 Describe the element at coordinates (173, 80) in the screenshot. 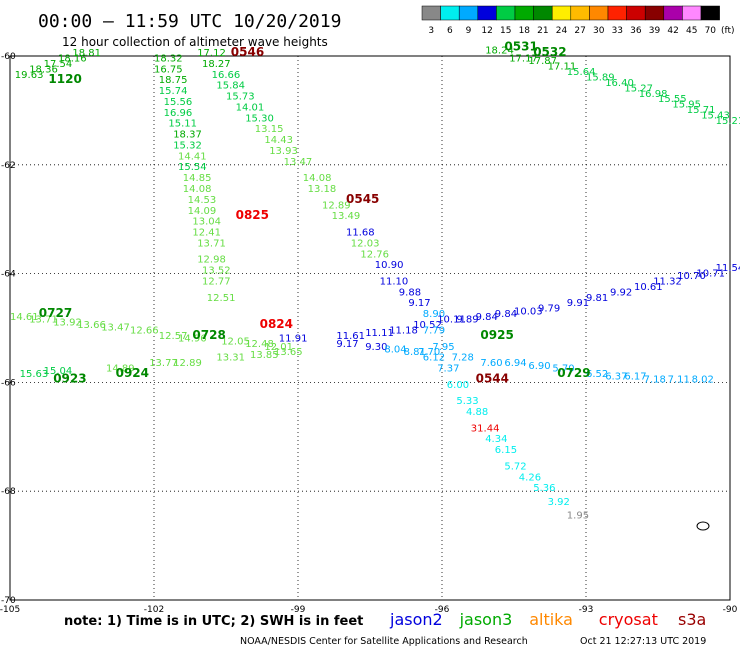

I see `swh-value: 18.75` at that location.